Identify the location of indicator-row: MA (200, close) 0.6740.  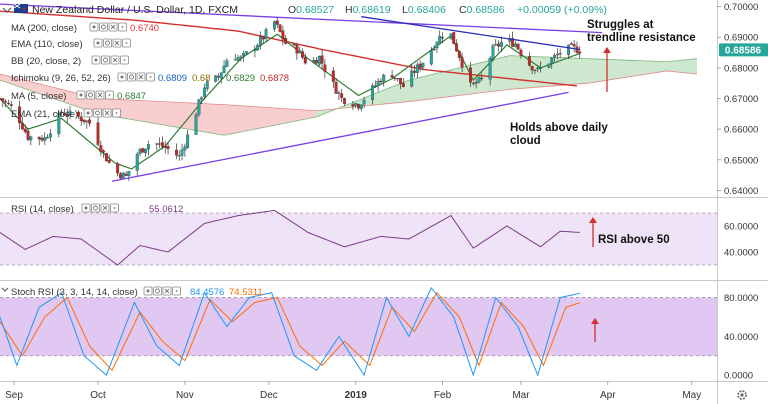
(85, 28).